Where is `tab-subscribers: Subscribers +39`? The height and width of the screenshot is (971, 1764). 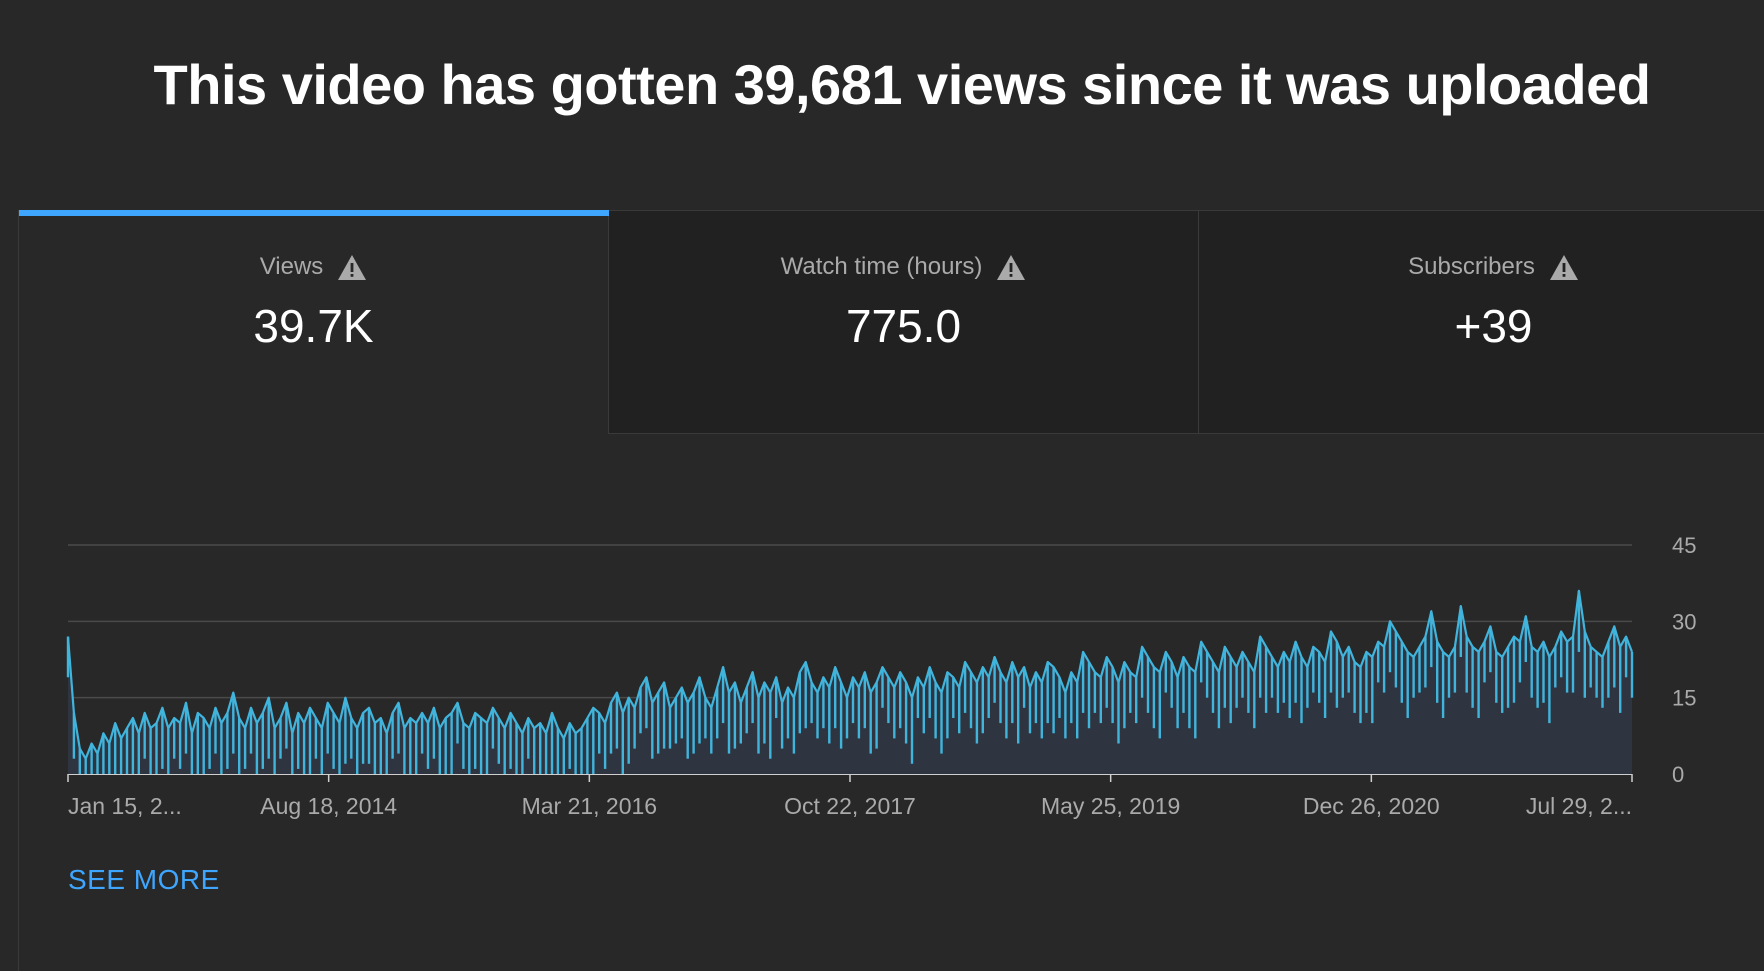 tab-subscribers: Subscribers +39 is located at coordinates (1481, 322).